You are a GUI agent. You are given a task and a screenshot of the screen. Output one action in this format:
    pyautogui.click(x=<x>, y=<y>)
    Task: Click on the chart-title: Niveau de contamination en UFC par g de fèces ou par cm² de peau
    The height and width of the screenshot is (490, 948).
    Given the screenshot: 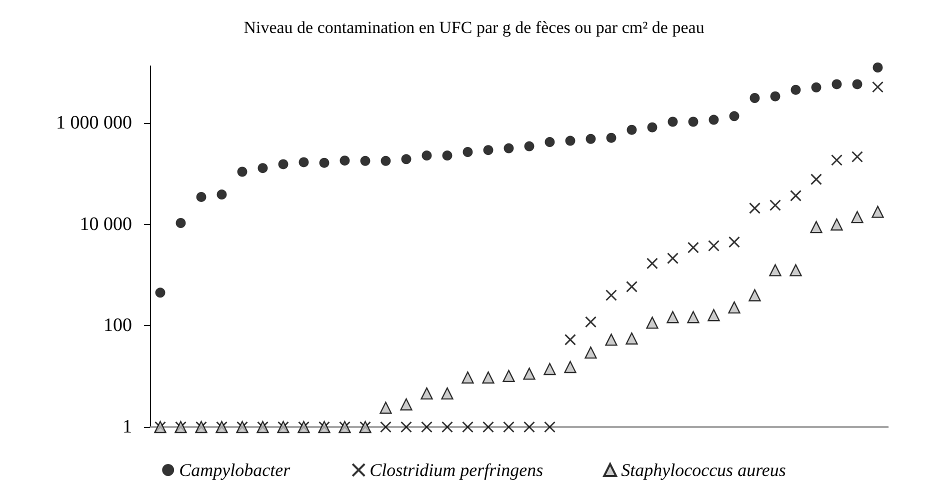 What is the action you would take?
    pyautogui.click(x=474, y=27)
    